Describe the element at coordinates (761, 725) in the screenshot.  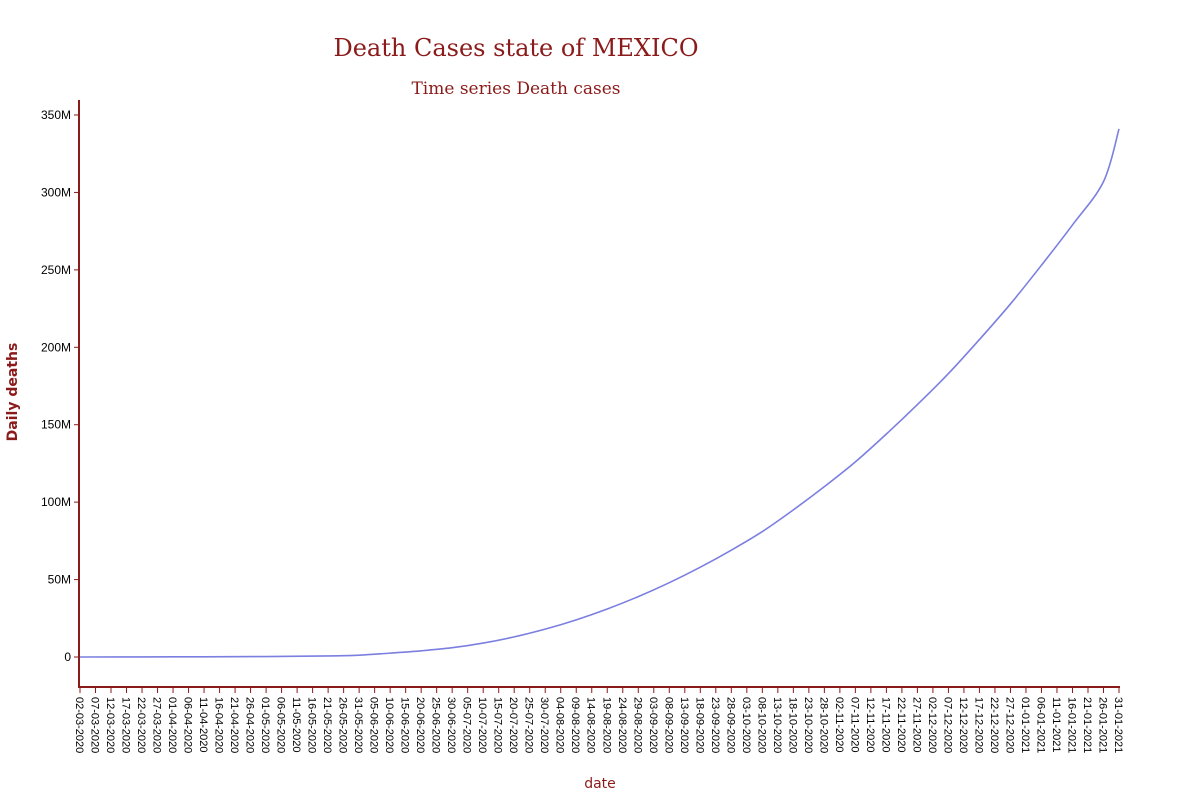
I see `x-tick-label: 08-10-2020` at that location.